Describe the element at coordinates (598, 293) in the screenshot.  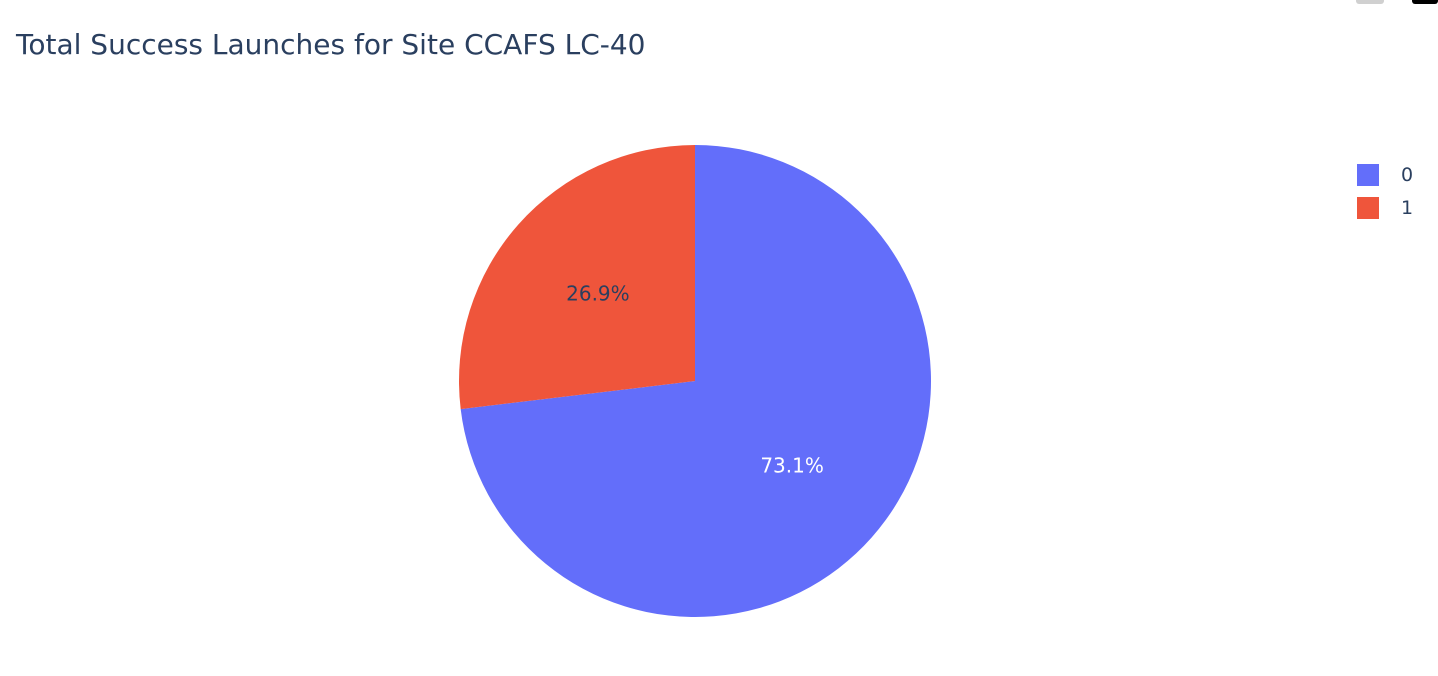
I see `pie-slice-label-1: 26.9%` at that location.